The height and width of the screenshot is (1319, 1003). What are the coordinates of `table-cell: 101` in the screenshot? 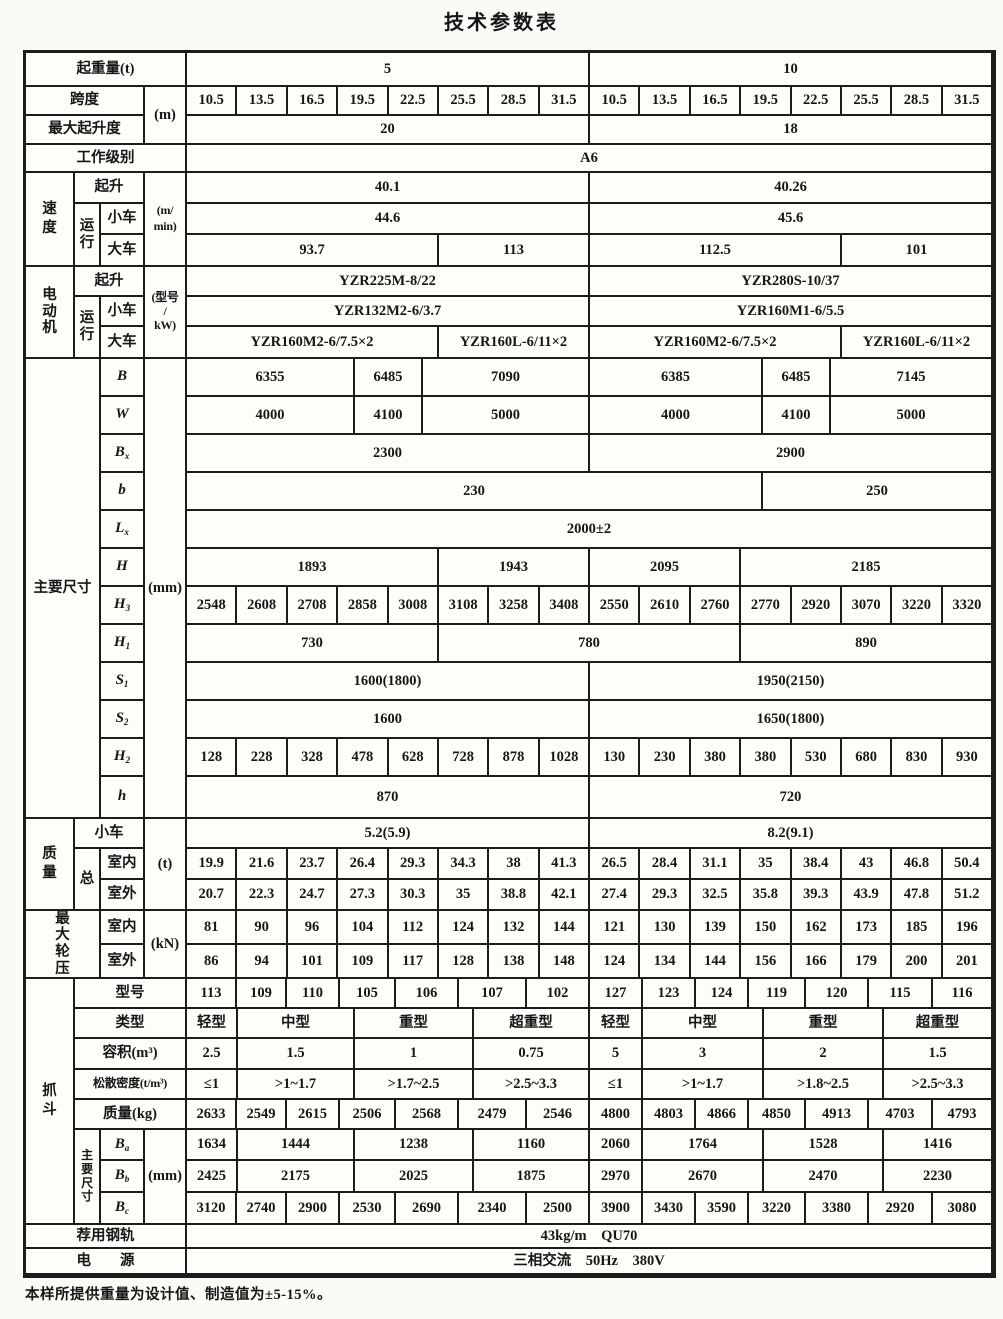 It's located at (917, 251).